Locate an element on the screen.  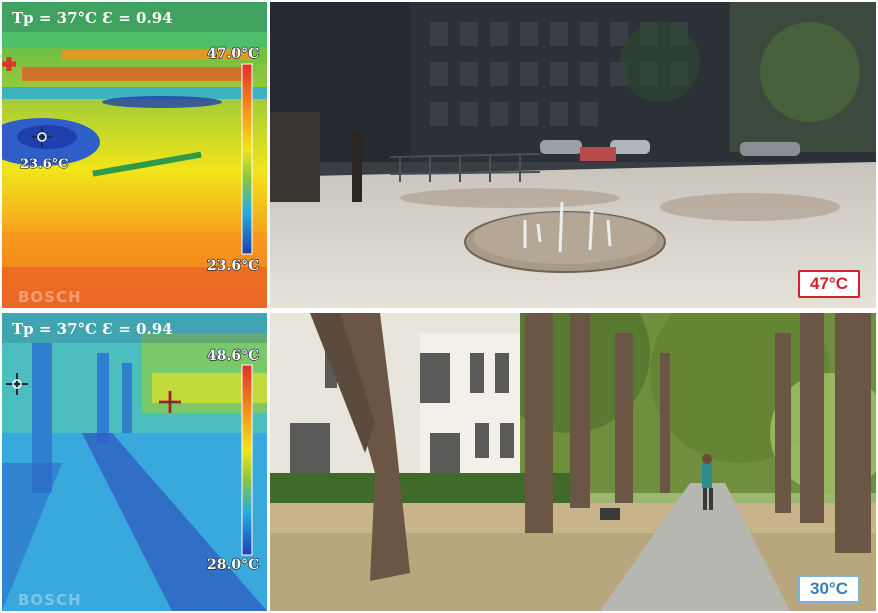
thermal-image-bottom: Tp = 37°C Ɛ = 0.94 48.6°C 28.0°C BOSCH is located at coordinates (134, 462).